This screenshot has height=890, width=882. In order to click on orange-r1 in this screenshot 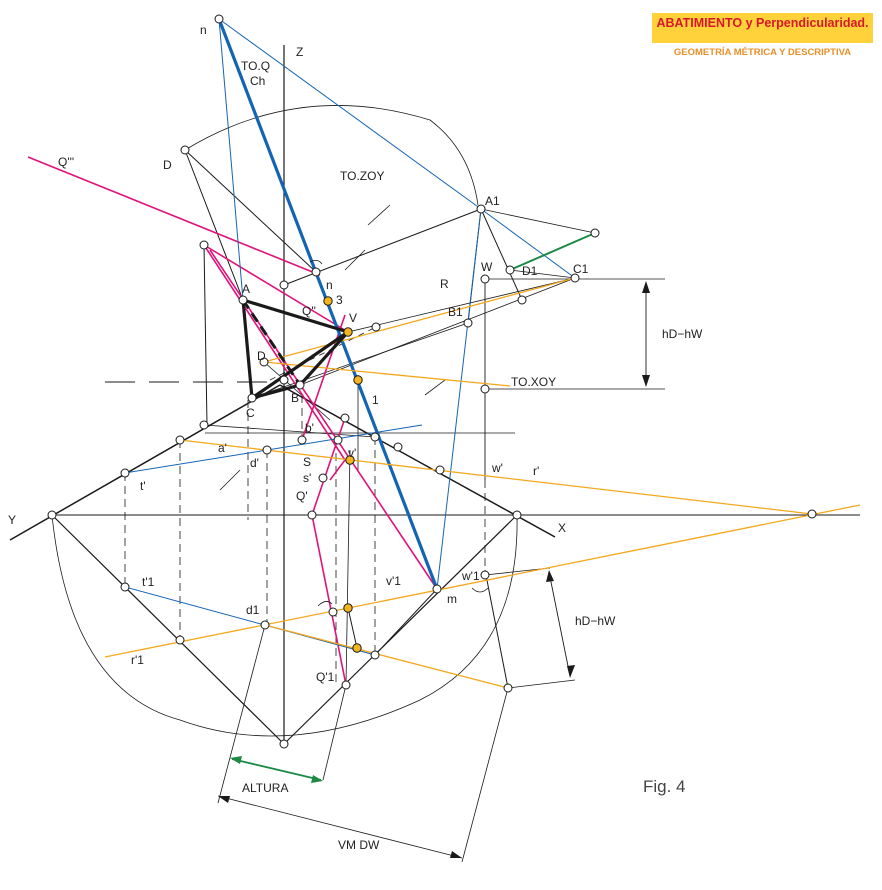, I will do `click(482, 581)`.